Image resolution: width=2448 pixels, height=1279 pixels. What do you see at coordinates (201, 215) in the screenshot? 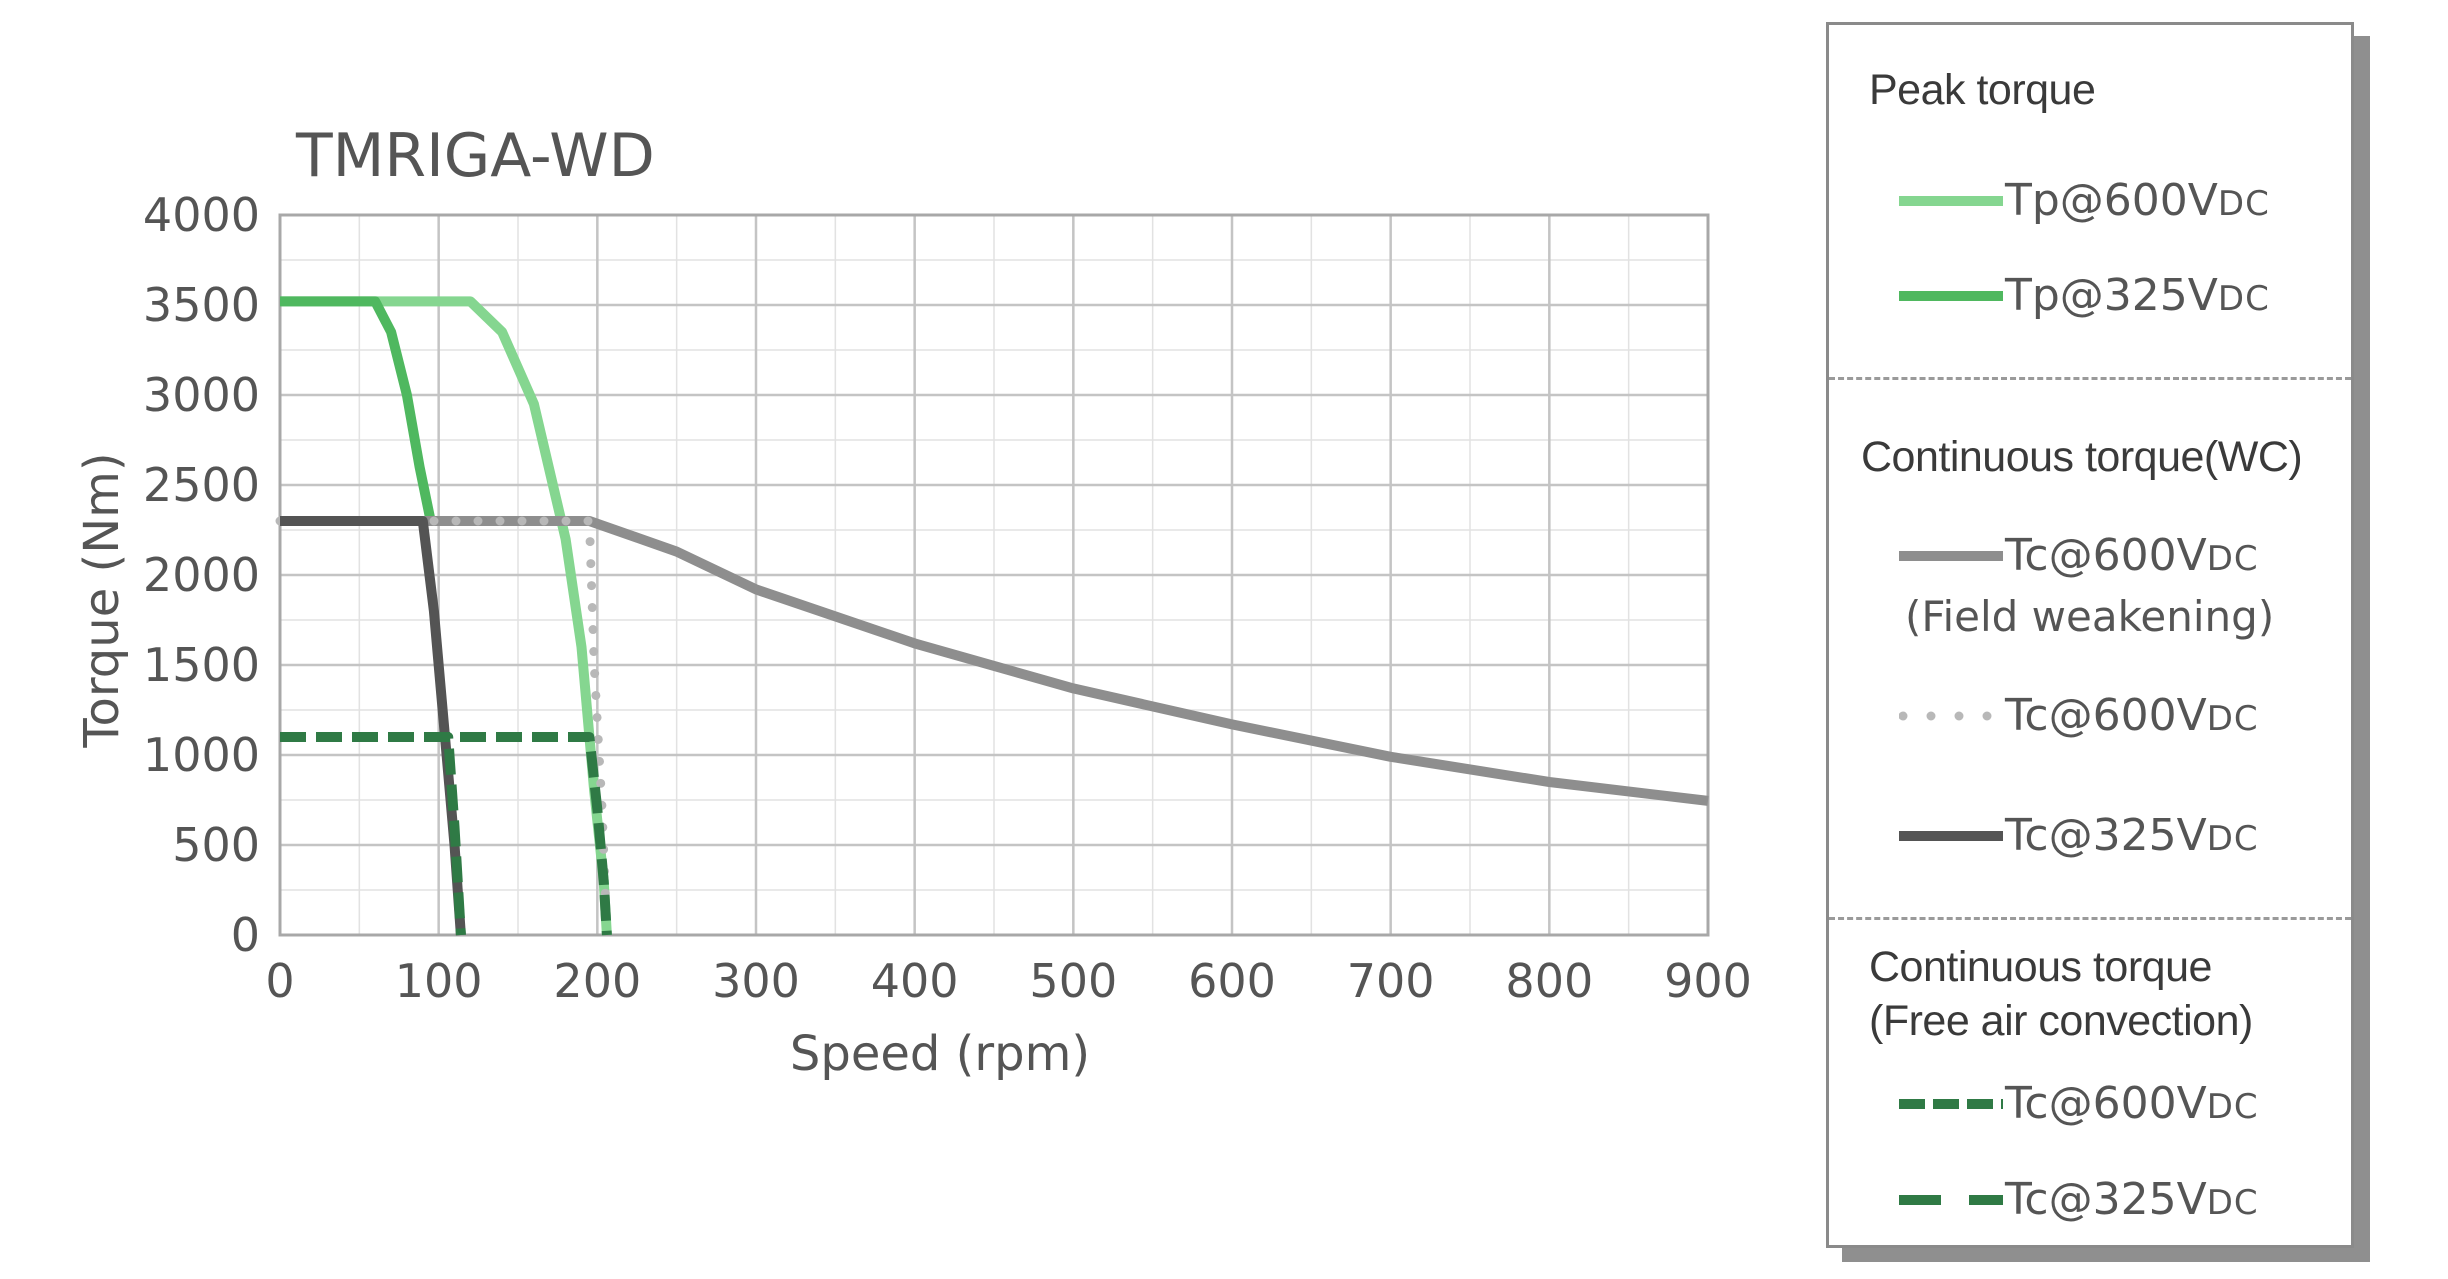
I see `y-tick-label: 4000` at bounding box center [201, 215].